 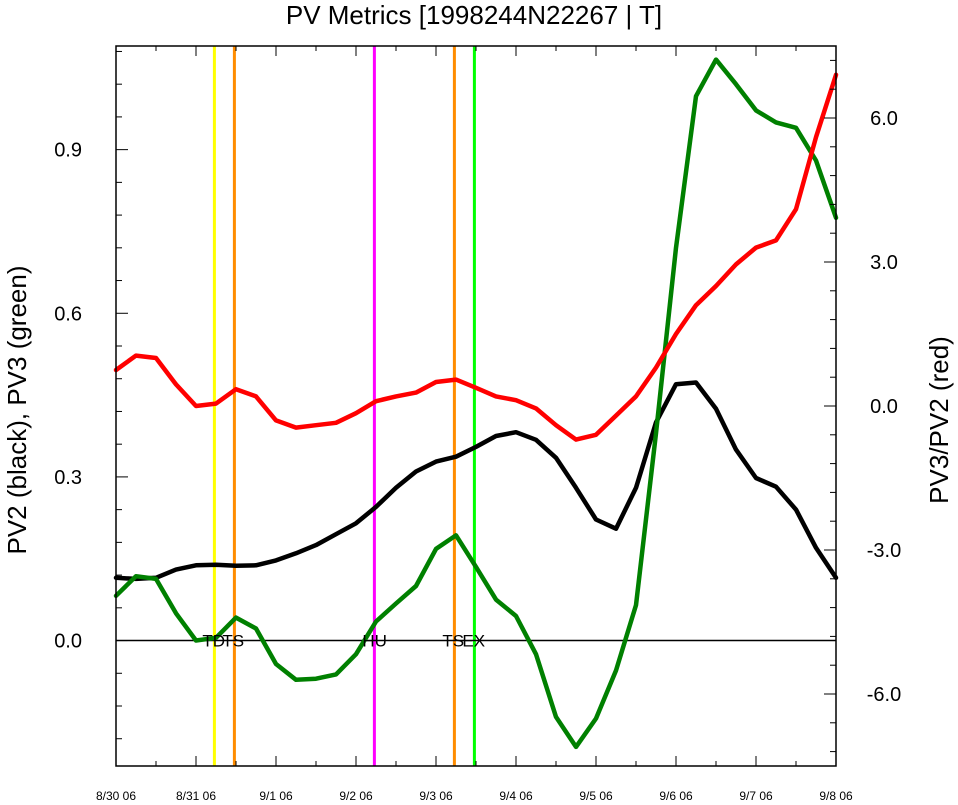 I want to click on x-tick-label: 8/31 06, so click(x=196, y=796).